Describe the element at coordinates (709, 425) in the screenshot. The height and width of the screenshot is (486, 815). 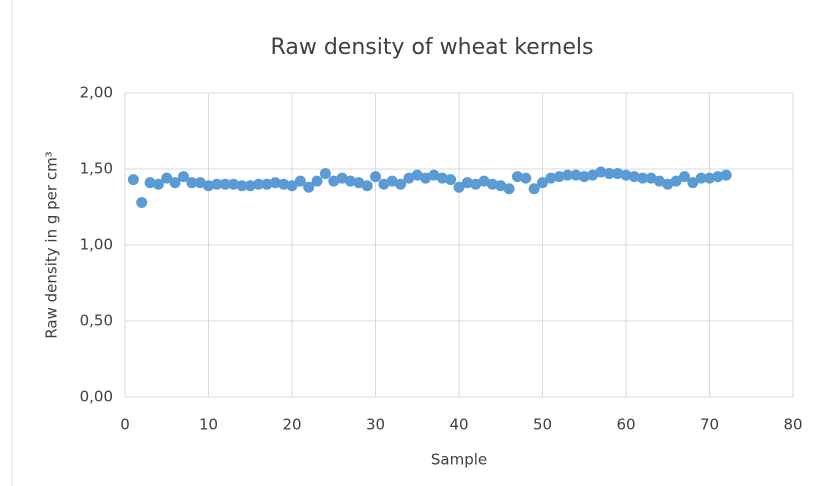
I see `x-tick-label: 70` at that location.